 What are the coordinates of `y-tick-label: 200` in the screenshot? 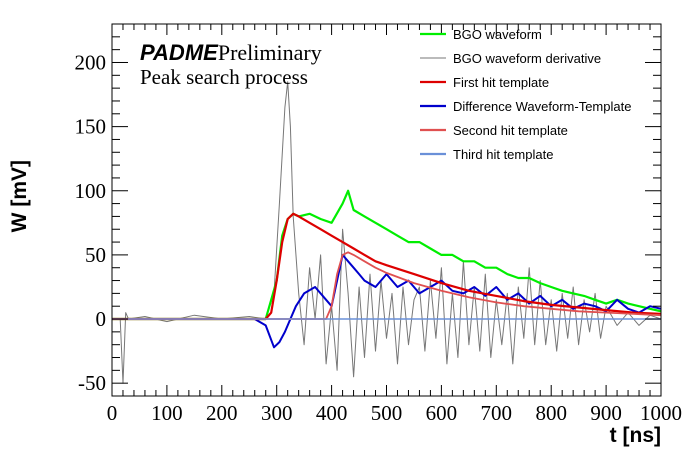 It's located at (91, 62).